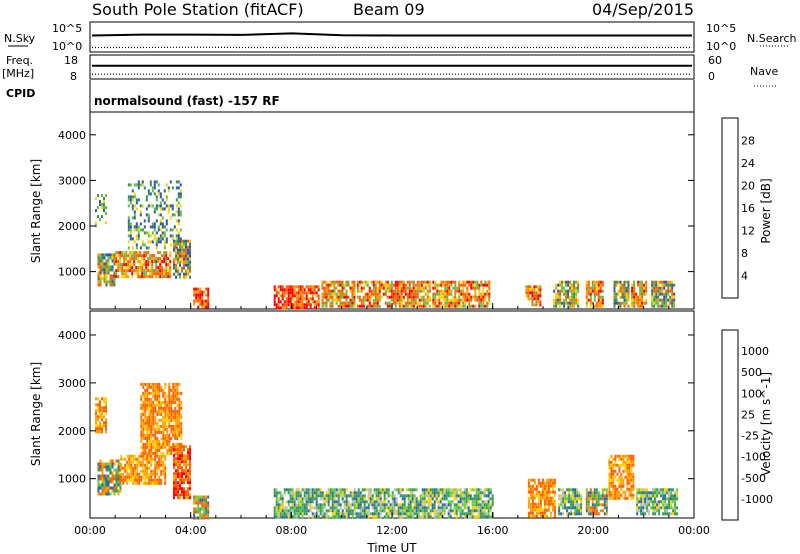 Image resolution: width=800 pixels, height=554 pixels. What do you see at coordinates (72, 135) in the screenshot?
I see `power-ytick-label-3: 4000` at bounding box center [72, 135].